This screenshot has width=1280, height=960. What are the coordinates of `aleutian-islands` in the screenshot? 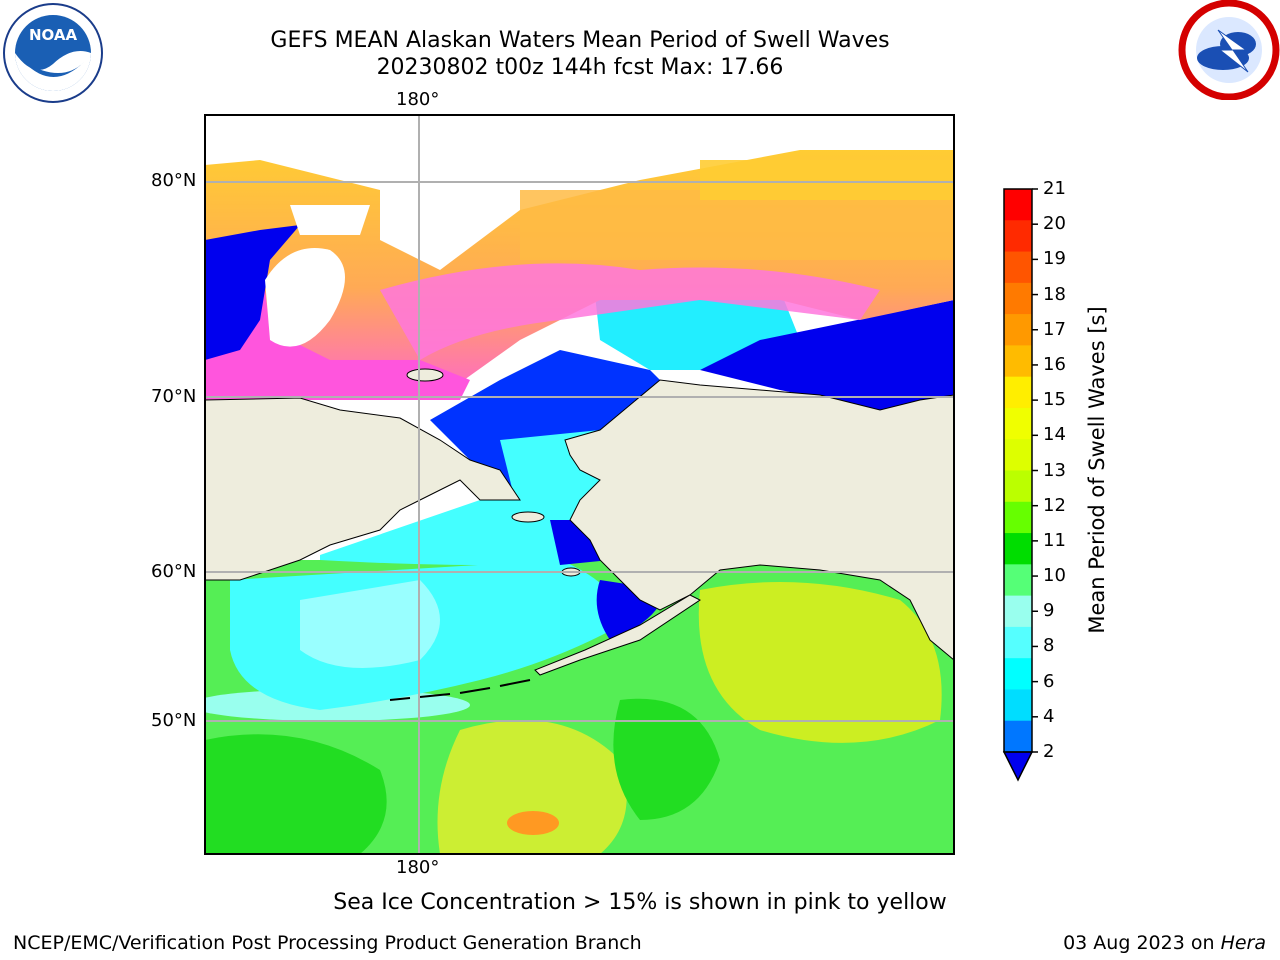 It's located at (460, 690).